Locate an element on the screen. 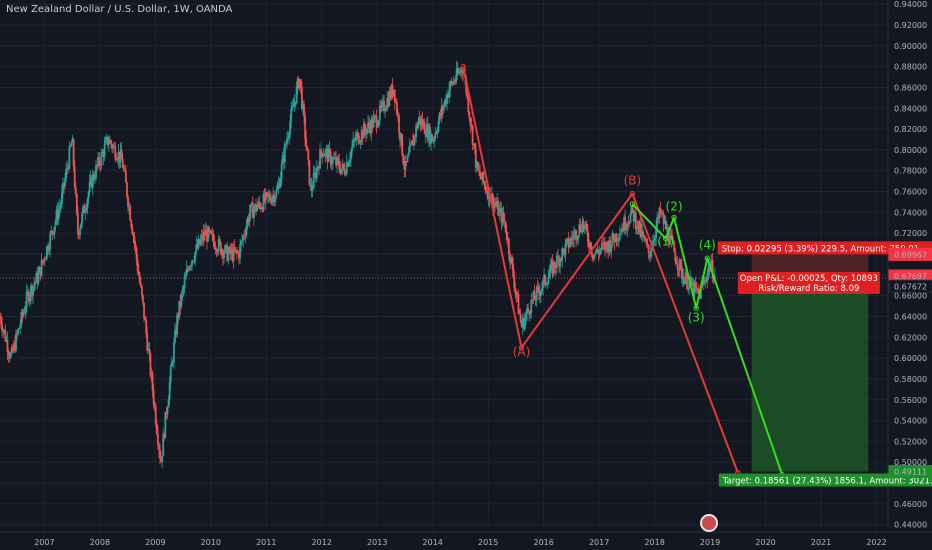  x-tick-label: 2018 is located at coordinates (654, 542).